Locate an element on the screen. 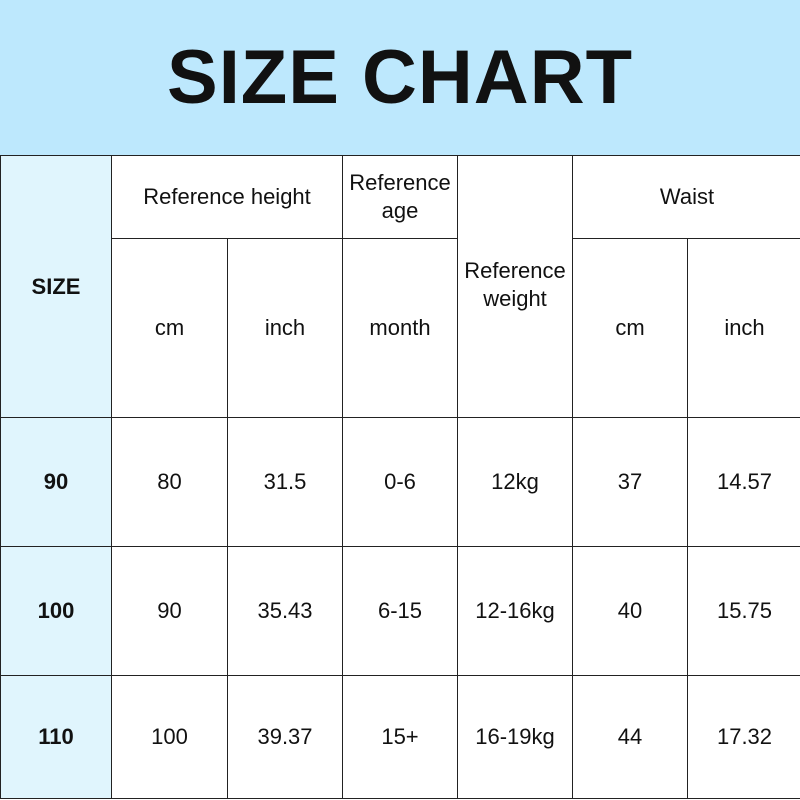 The width and height of the screenshot is (800, 800). header-reference-height: Reference height is located at coordinates (227, 197).